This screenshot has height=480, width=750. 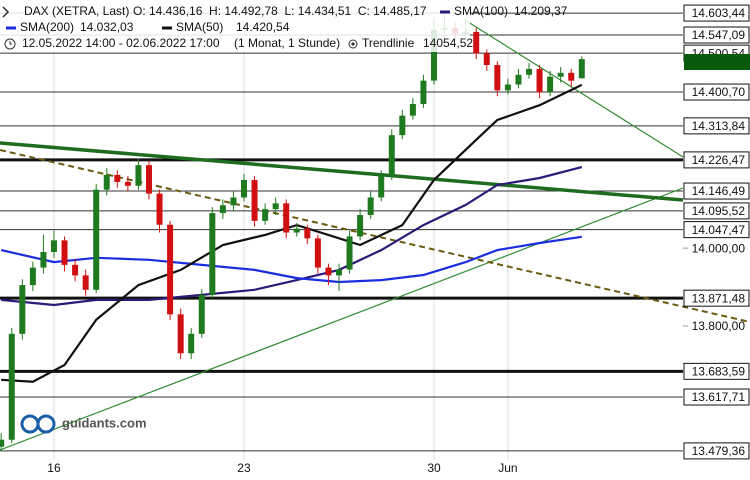 What do you see at coordinates (76, 11) in the screenshot?
I see `instrument: DAX (XETRA, Last)` at bounding box center [76, 11].